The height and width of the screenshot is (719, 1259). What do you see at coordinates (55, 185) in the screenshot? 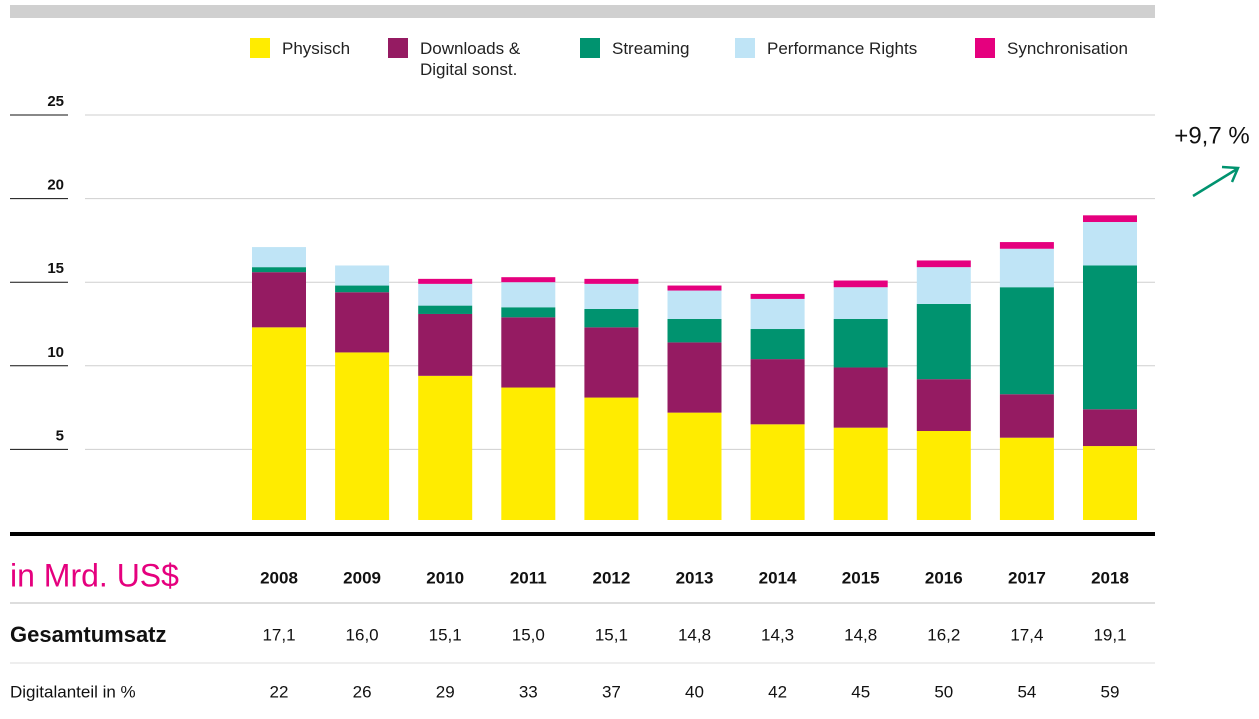
I see `y-tick-label: 20` at bounding box center [55, 185].